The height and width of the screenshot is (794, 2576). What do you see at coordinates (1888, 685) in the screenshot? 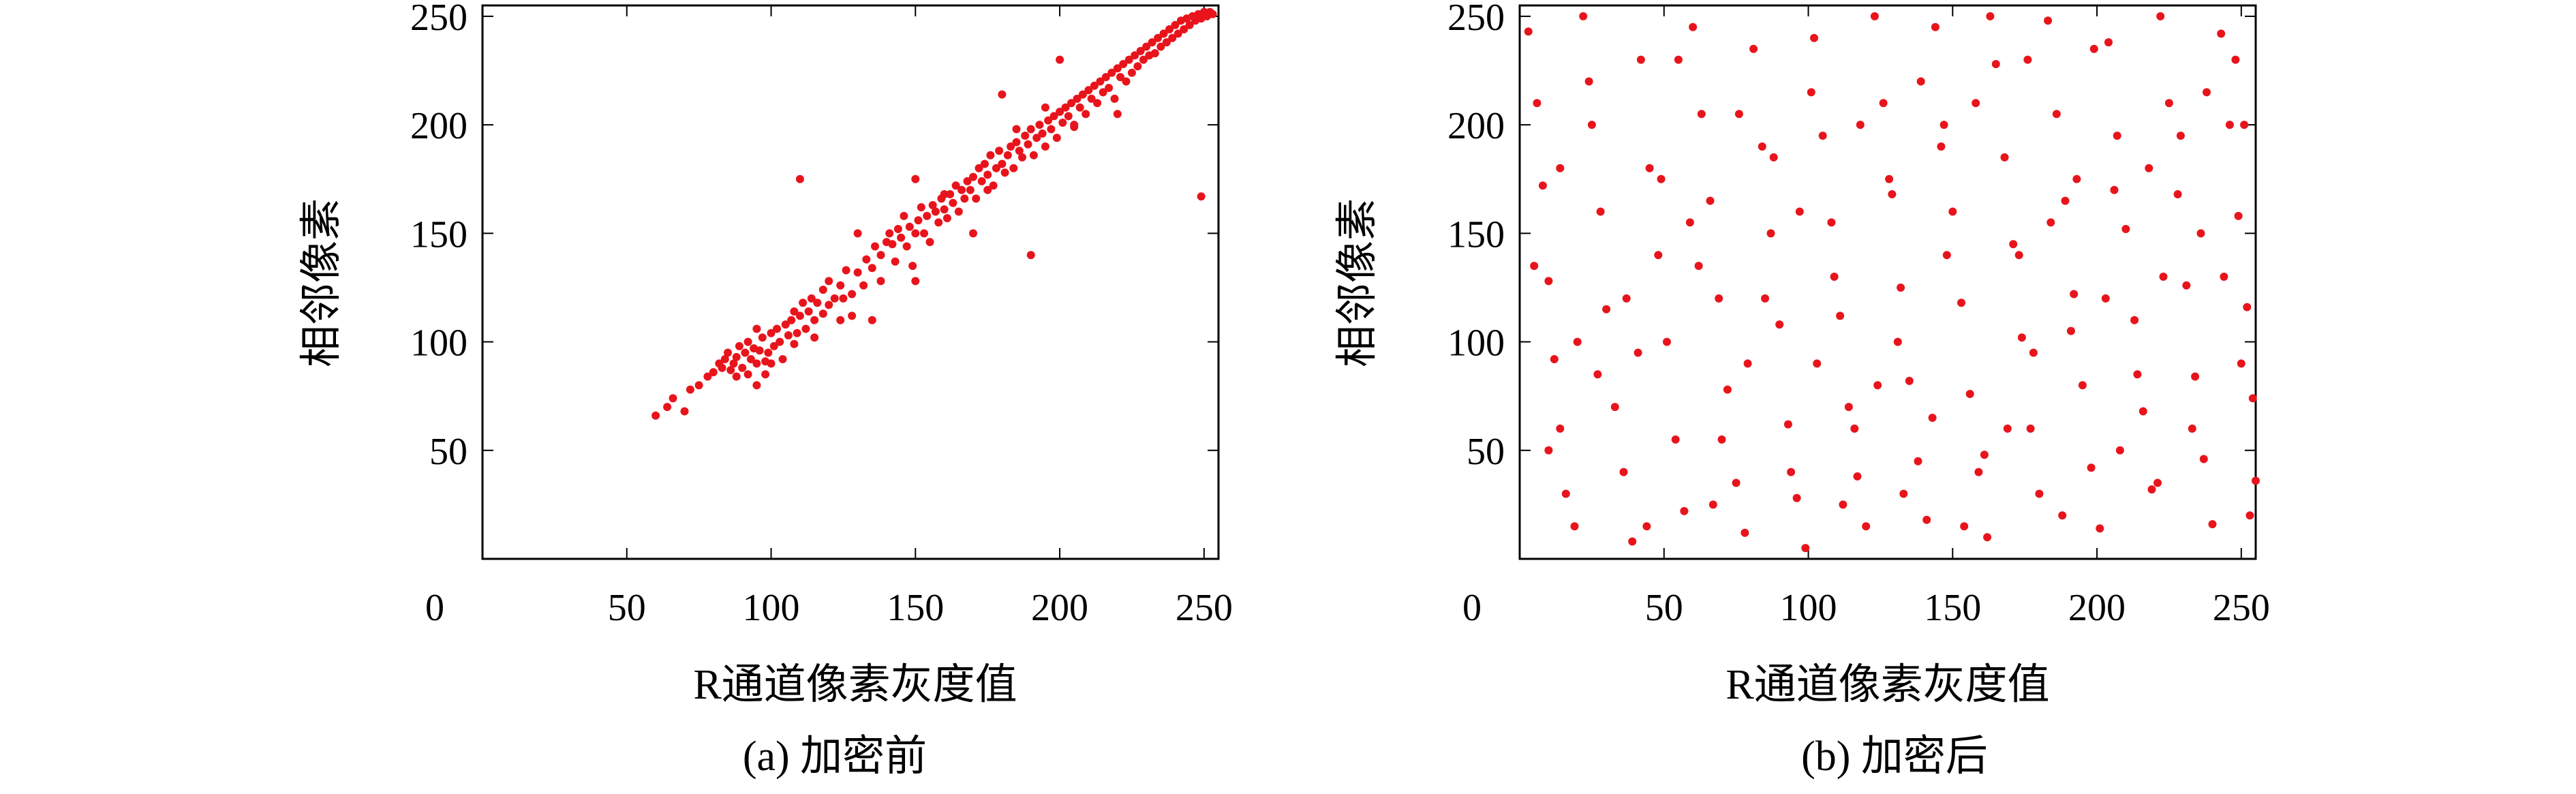
I see `xlabel-b: R通道像素灰度值` at bounding box center [1888, 685].